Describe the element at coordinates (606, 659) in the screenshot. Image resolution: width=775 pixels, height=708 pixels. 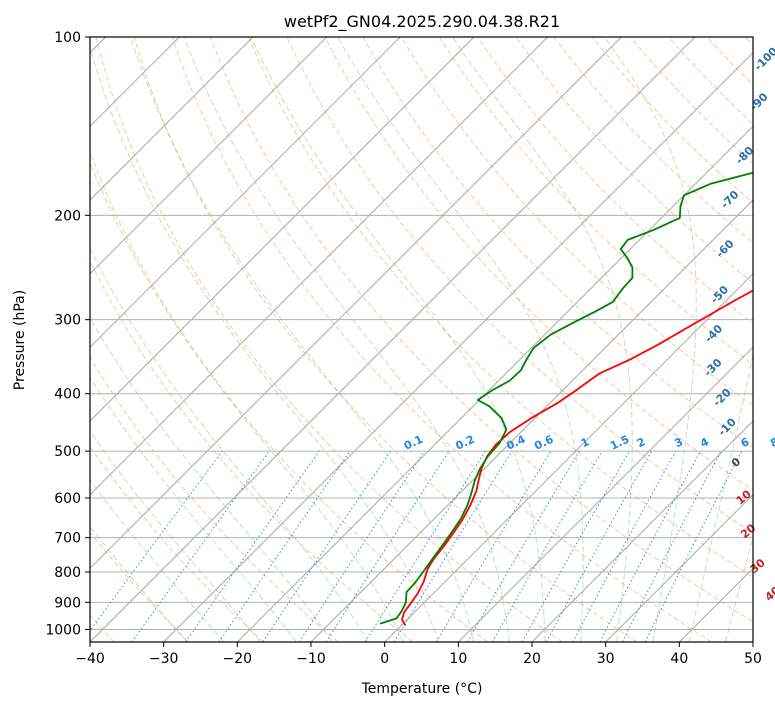
I see `x-tick-label: 30` at that location.